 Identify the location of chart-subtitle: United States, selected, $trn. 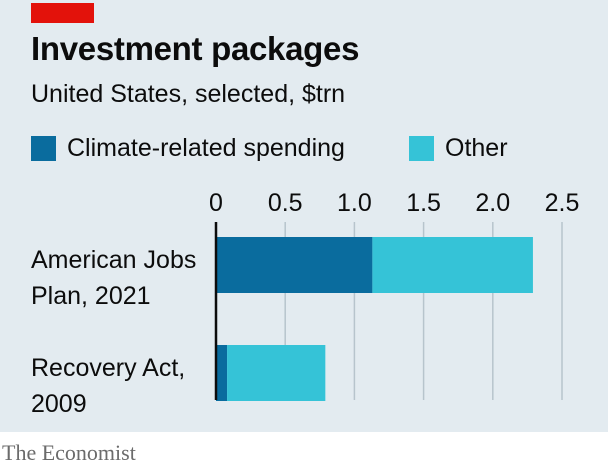
(188, 94).